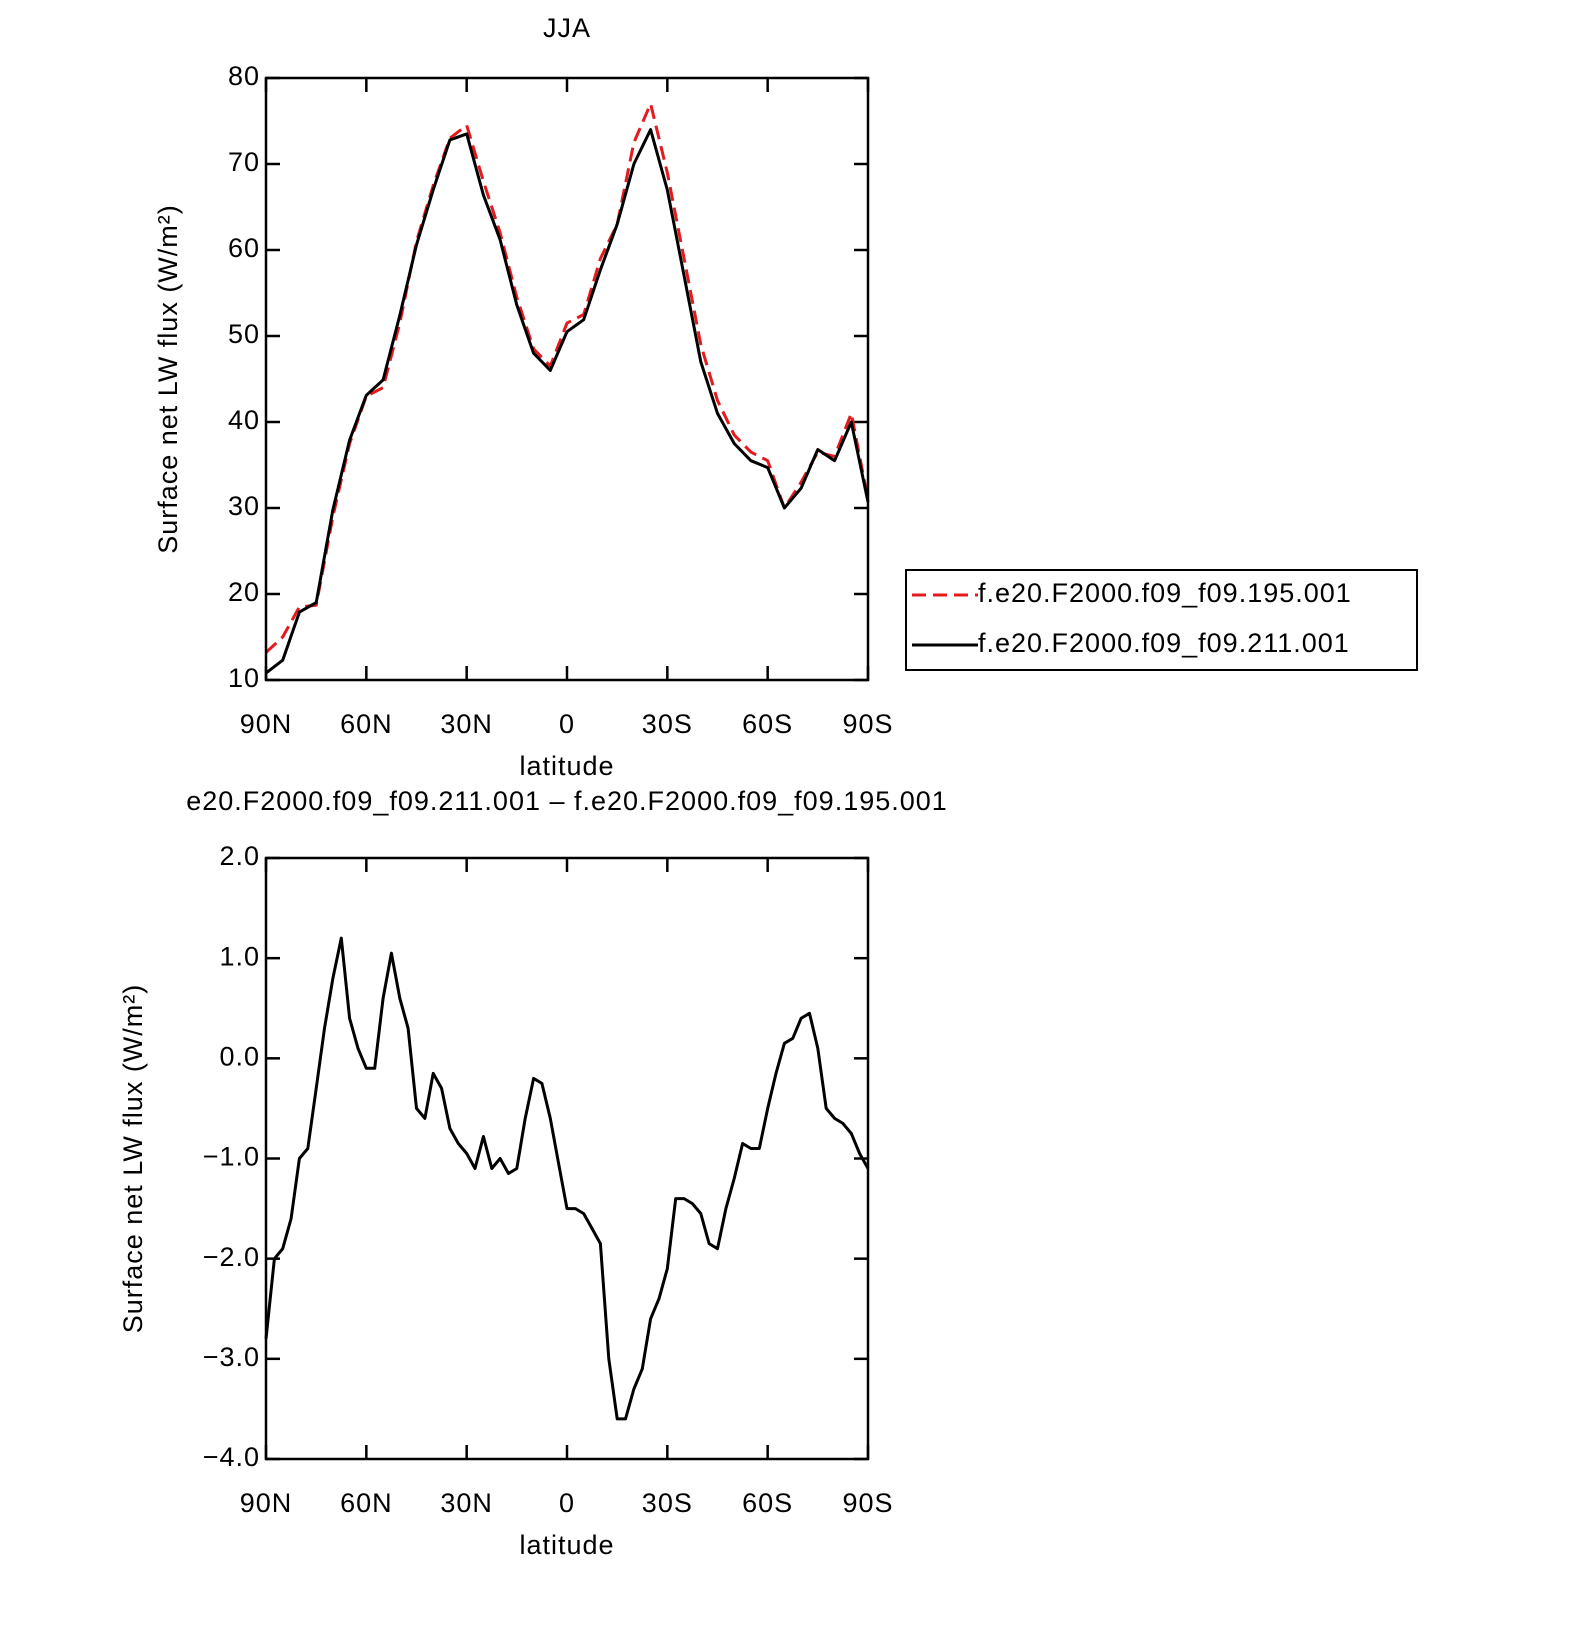  Describe the element at coordinates (244, 248) in the screenshot. I see `y-tick-label: 60` at that location.